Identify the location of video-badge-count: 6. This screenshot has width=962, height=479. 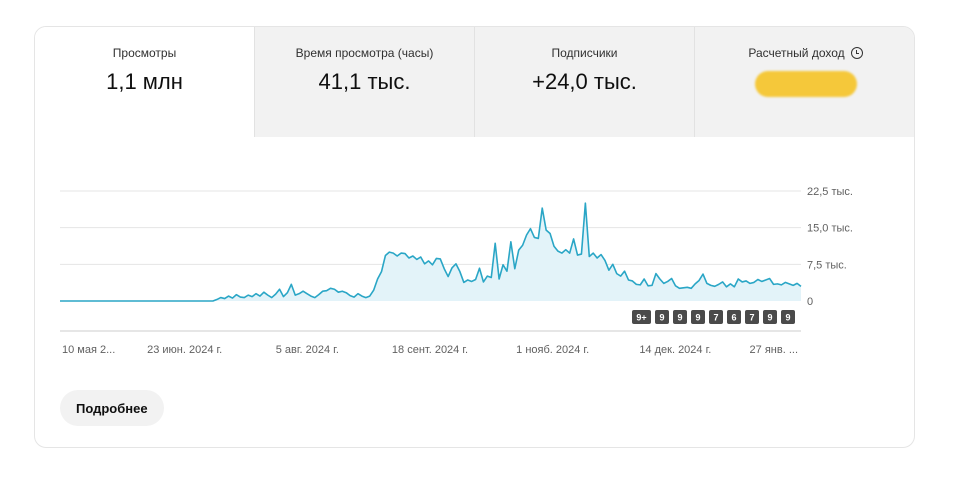
(733, 318).